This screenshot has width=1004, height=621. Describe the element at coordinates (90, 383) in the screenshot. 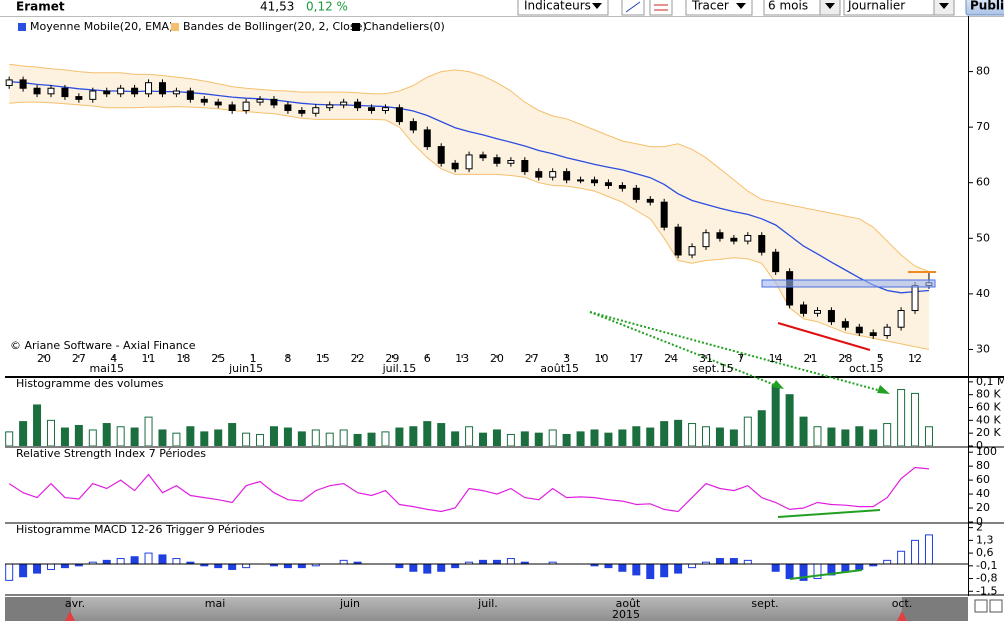

I see `panel-title: Histogramme des volumes` at that location.